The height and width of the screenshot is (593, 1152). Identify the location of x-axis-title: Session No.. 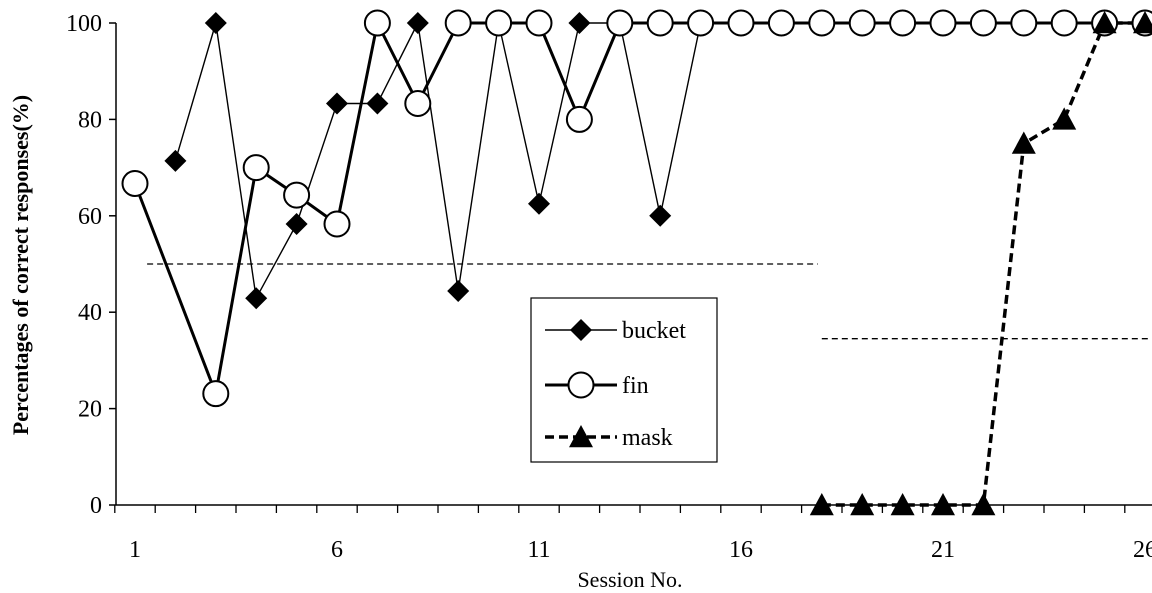
(629, 579).